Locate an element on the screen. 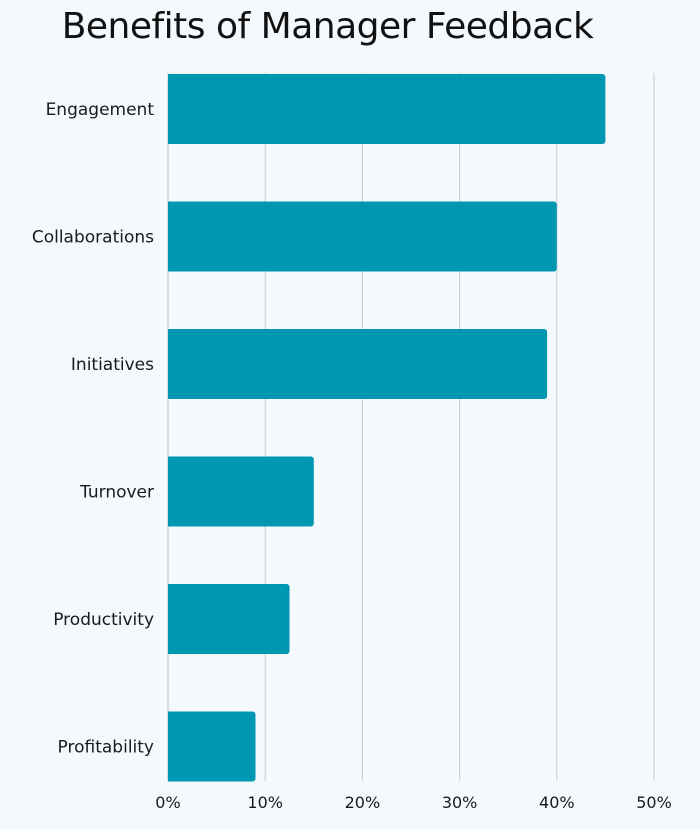 This screenshot has width=700, height=829. x-tick-label: 20% is located at coordinates (363, 802).